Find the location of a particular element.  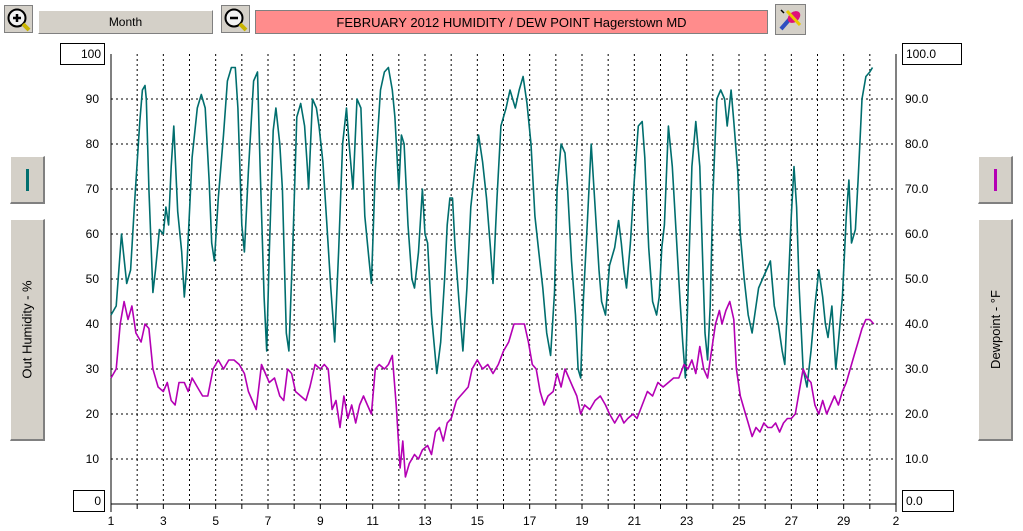

x-tick-label: 29 is located at coordinates (844, 521).